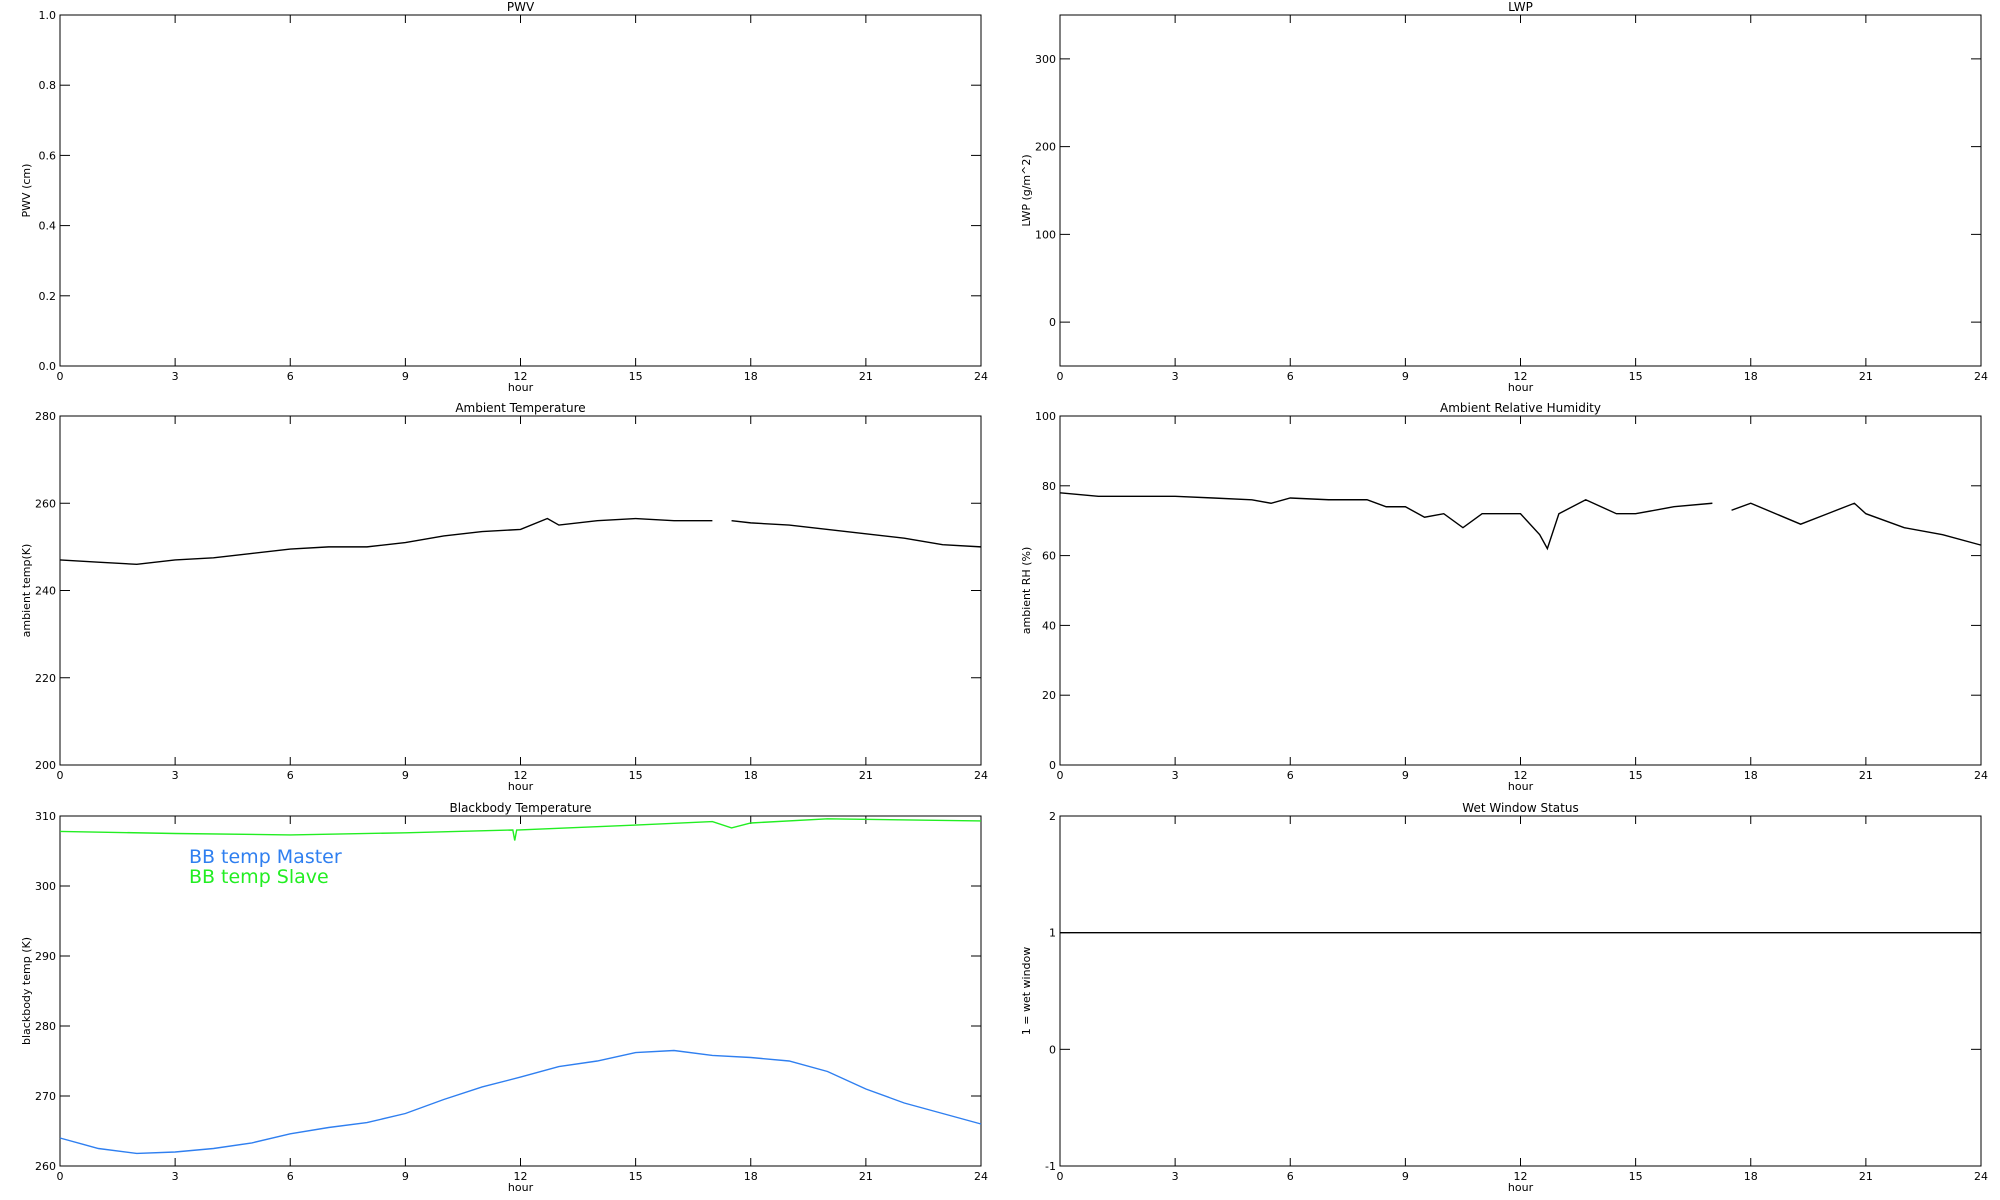 The width and height of the screenshot is (2000, 1200). Describe the element at coordinates (1520, 7) in the screenshot. I see `chart-title: LWP` at that location.